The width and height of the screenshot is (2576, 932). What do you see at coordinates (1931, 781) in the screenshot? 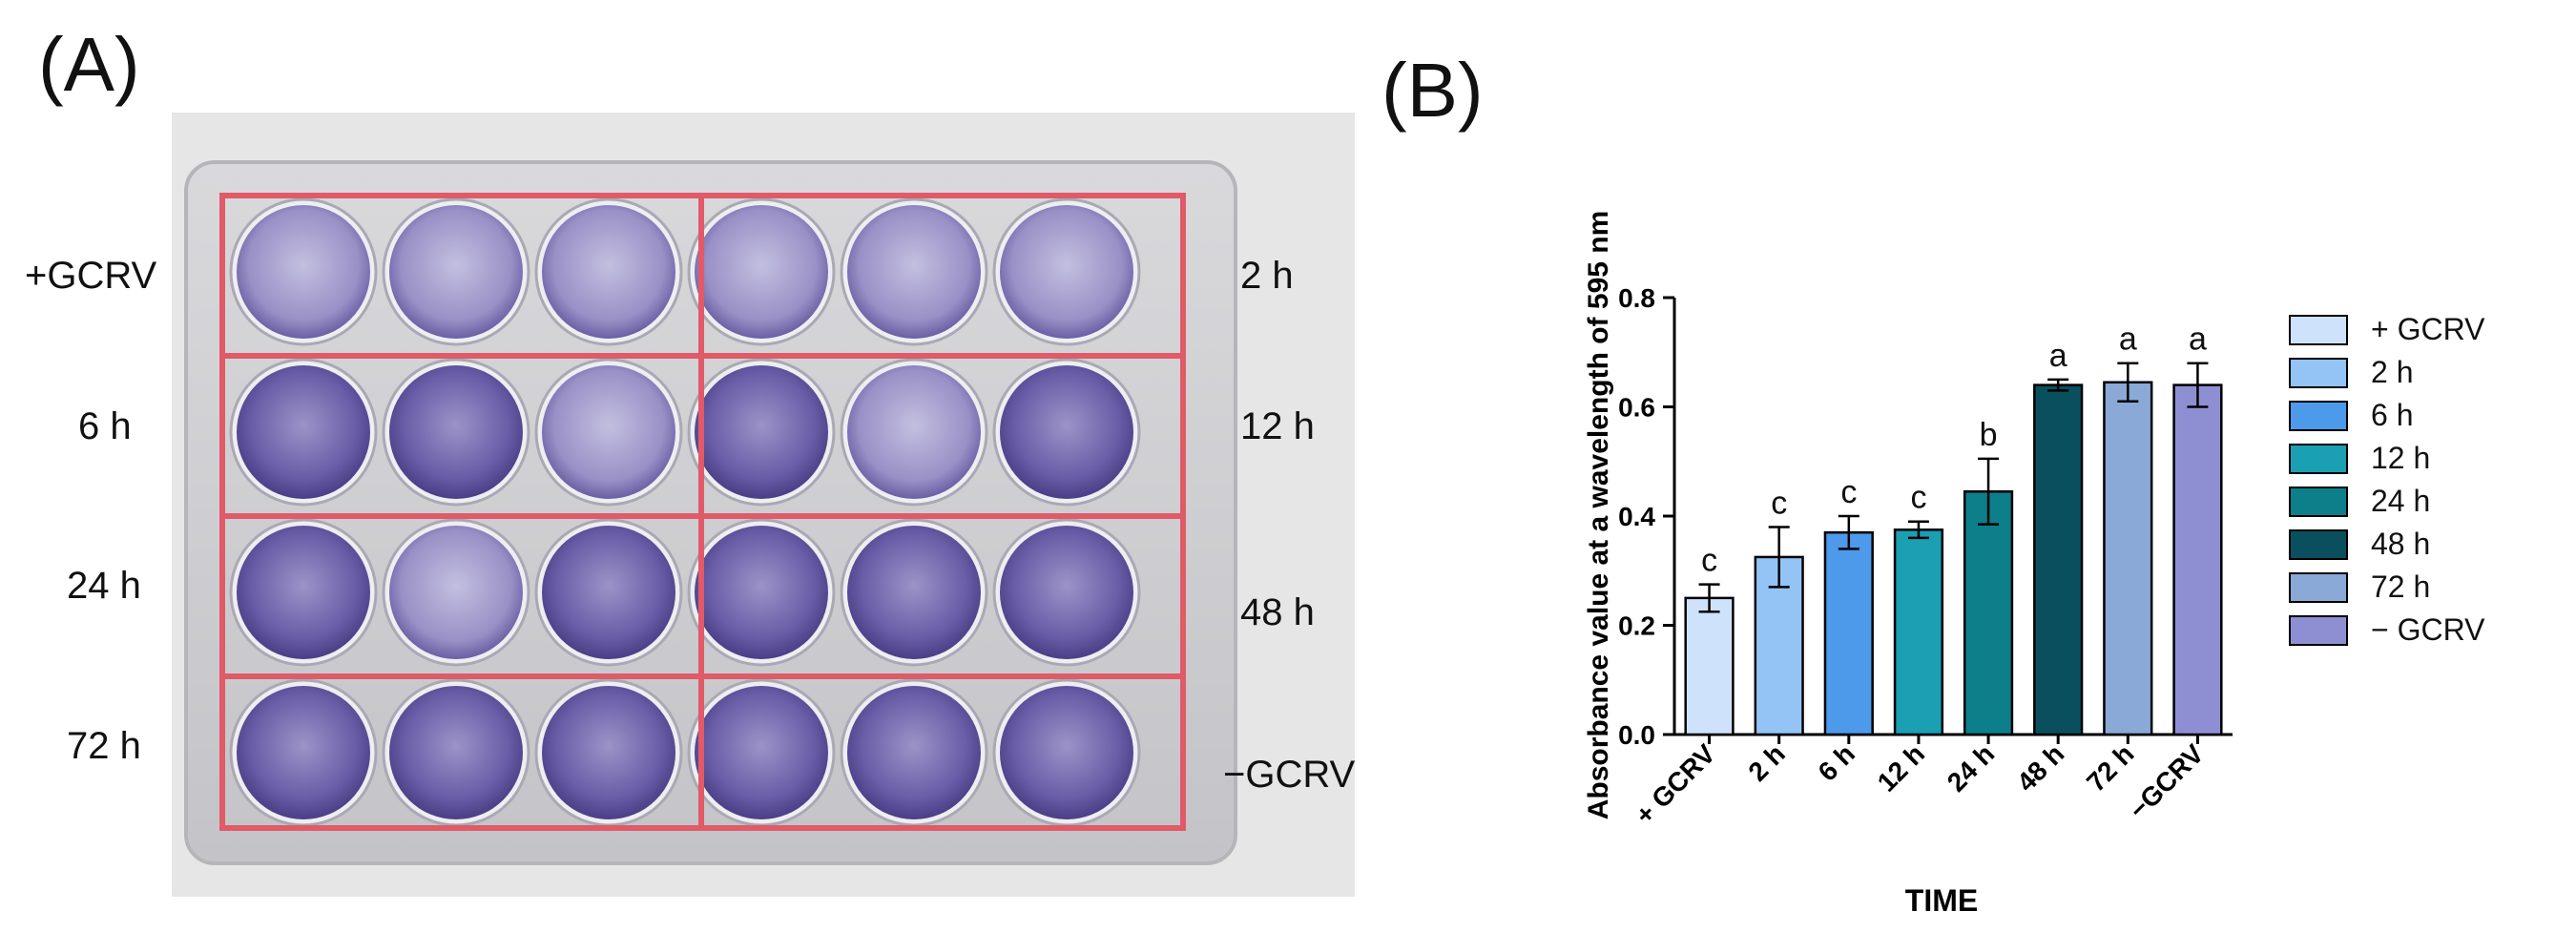
I see `x-axis: + GCRV 2 h 6 h 12 h 24 h 48 h 72 h−GCRV` at bounding box center [1931, 781].